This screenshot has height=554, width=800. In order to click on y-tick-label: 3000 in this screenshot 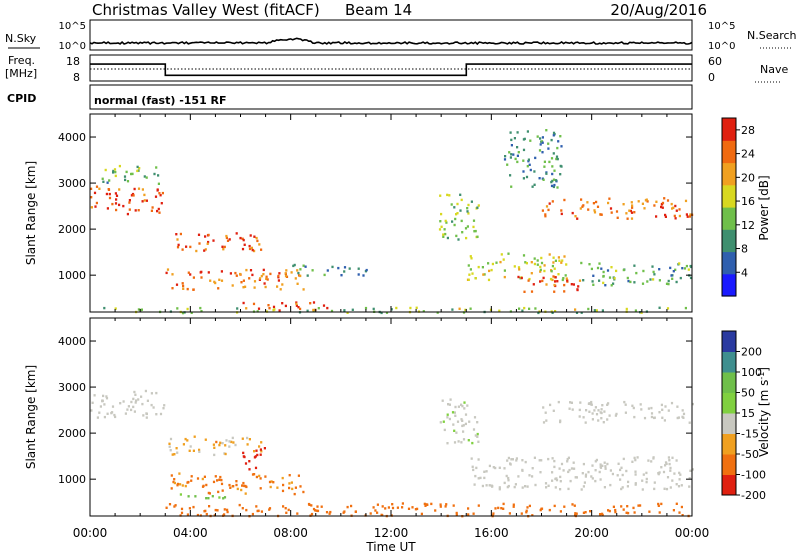, I will do `click(72, 387)`.